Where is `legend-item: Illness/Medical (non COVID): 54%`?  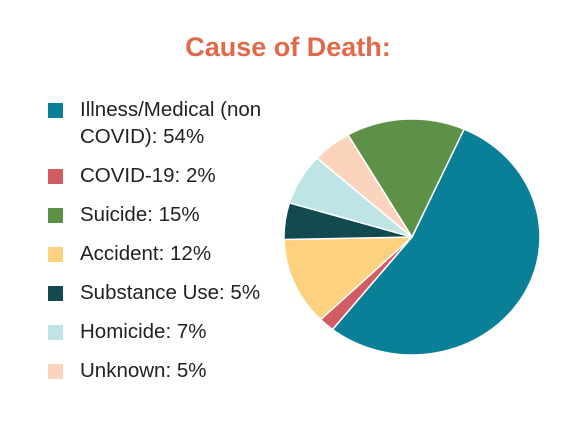
legend-item: Illness/Medical (non COVID): 54% is located at coordinates (184, 123).